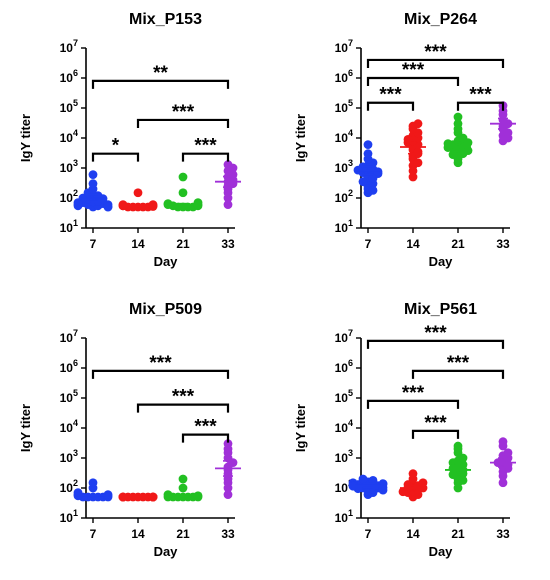 The width and height of the screenshot is (550, 580). What do you see at coordinates (350, 193) in the screenshot?
I see `y-tick-exponent: 2` at bounding box center [350, 193].